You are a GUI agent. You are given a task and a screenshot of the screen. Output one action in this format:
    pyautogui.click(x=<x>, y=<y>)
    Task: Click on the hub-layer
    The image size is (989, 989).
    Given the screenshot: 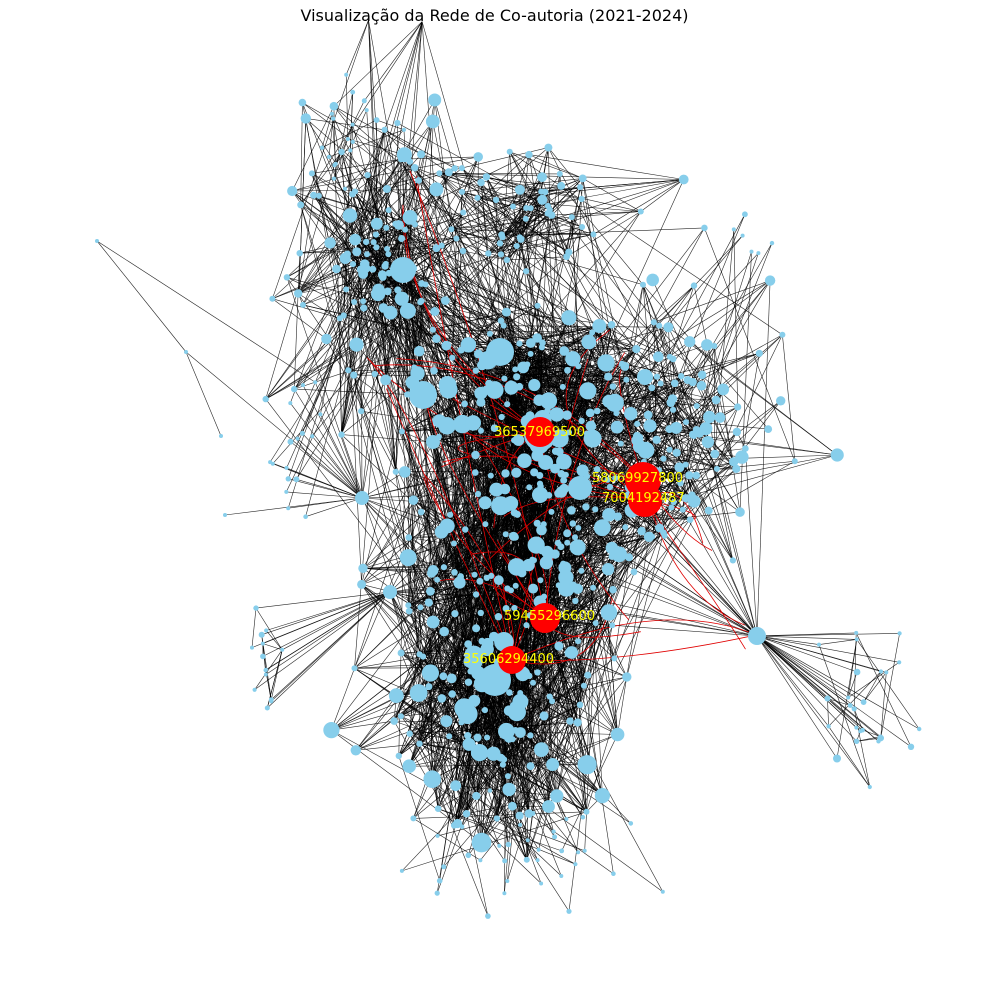 What is the action you would take?
    pyautogui.click(x=580, y=545)
    